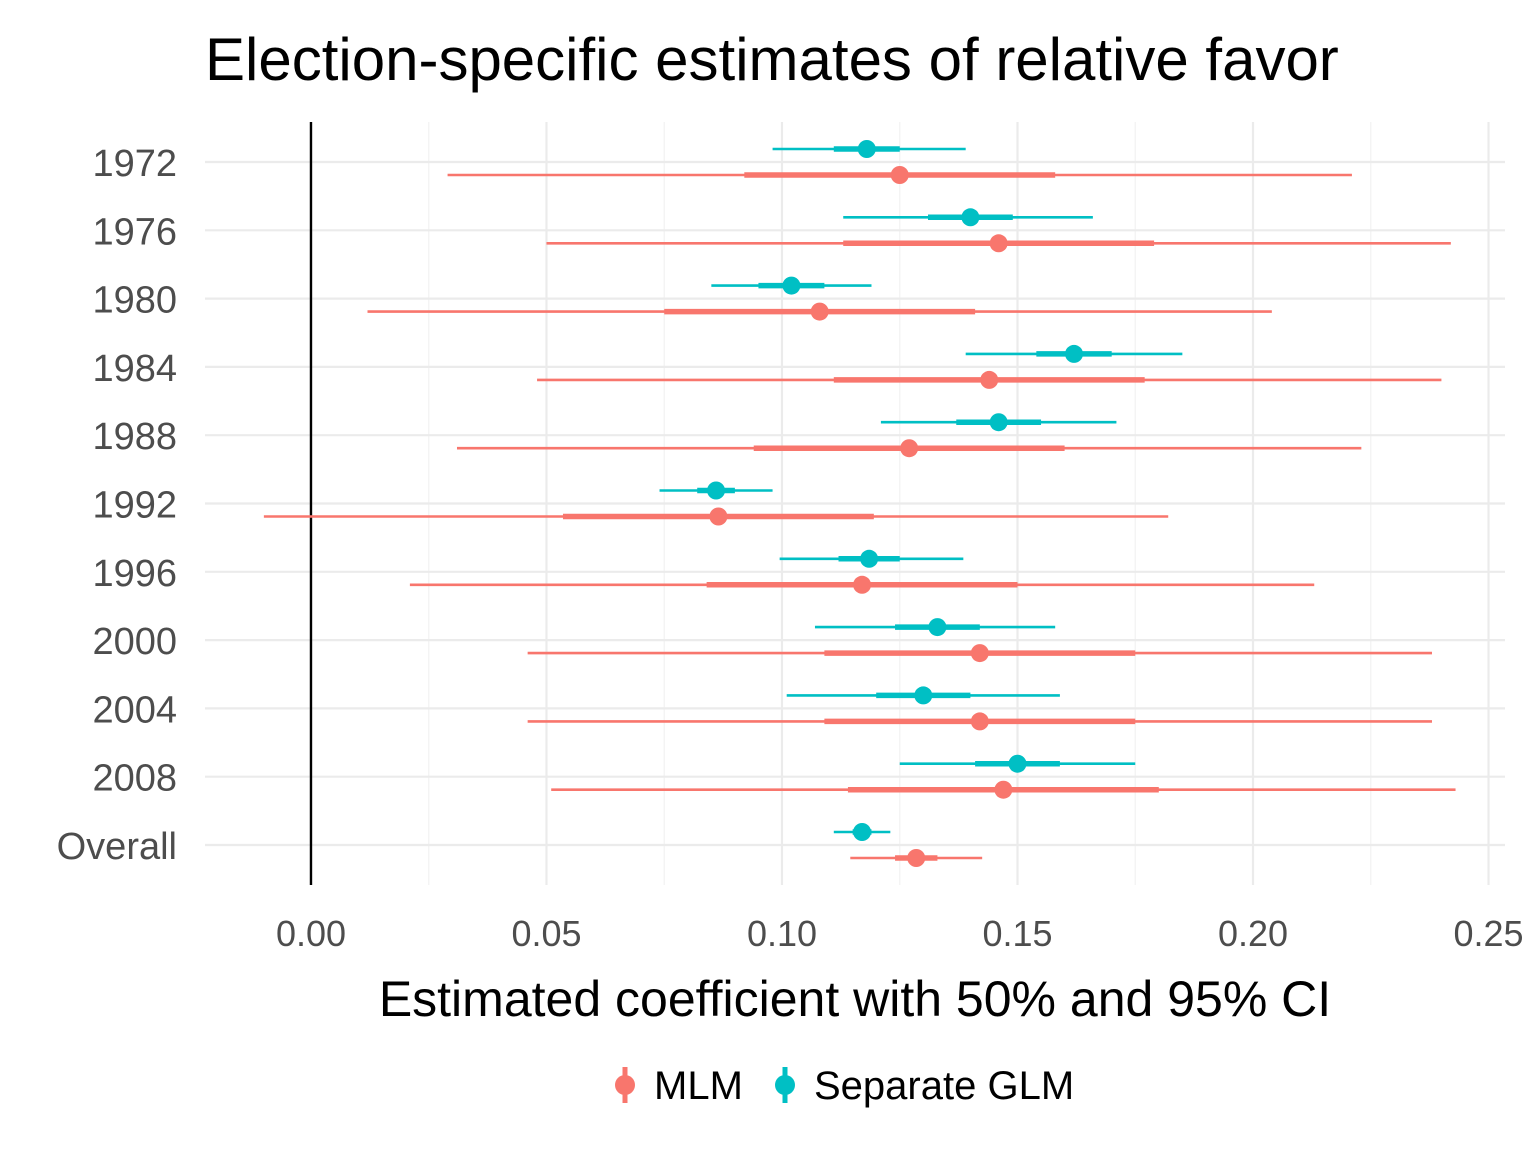 Image resolution: width=1536 pixels, height=1157 pixels. What do you see at coordinates (979, 721) in the screenshot?
I see `mlm-point-2004` at bounding box center [979, 721].